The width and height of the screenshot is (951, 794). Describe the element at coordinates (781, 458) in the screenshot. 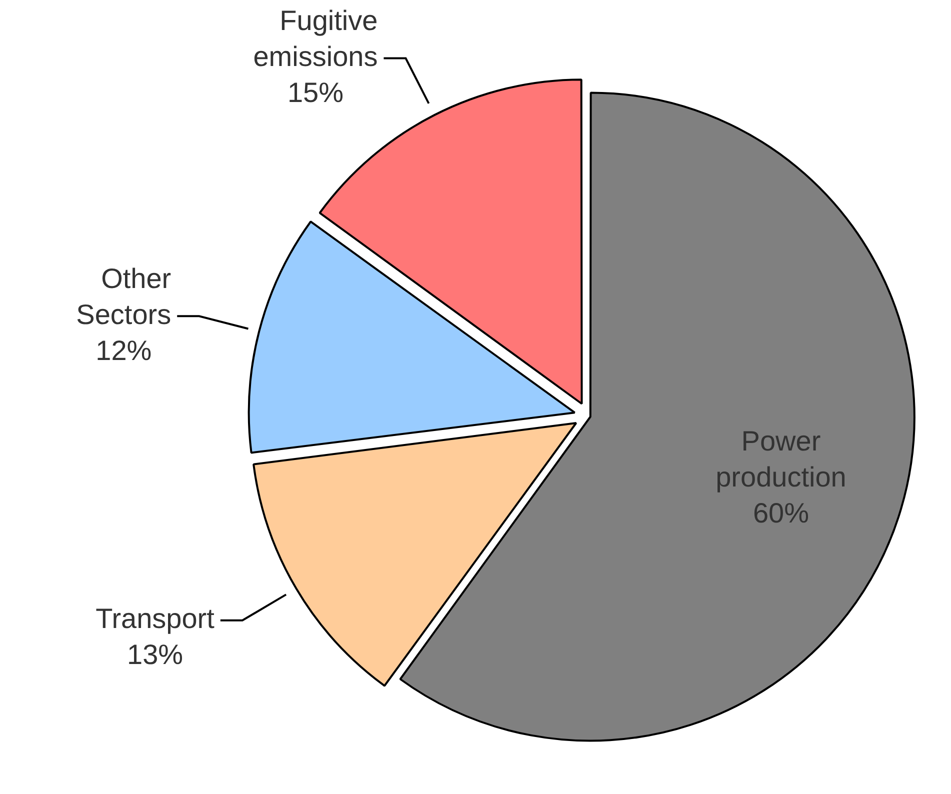

I see `slice-label: Power production` at that location.